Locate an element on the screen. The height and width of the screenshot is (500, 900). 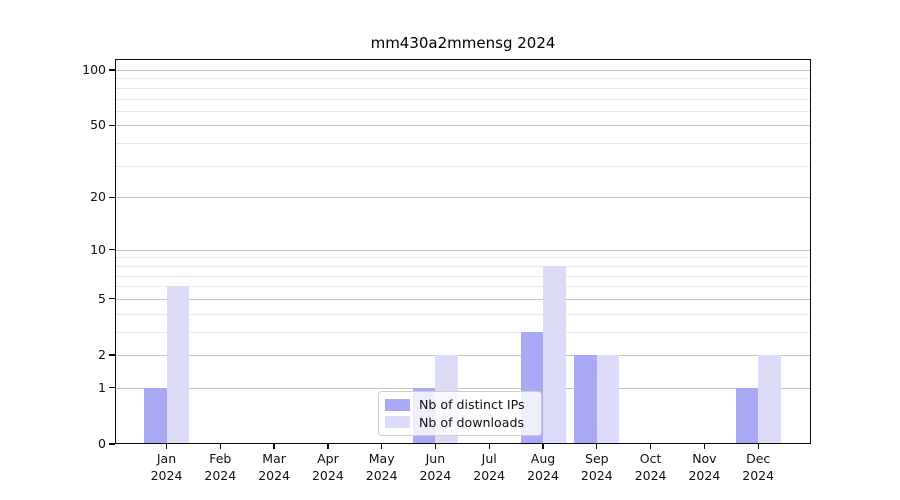
y-axis-label: 5 is located at coordinates (102, 298).